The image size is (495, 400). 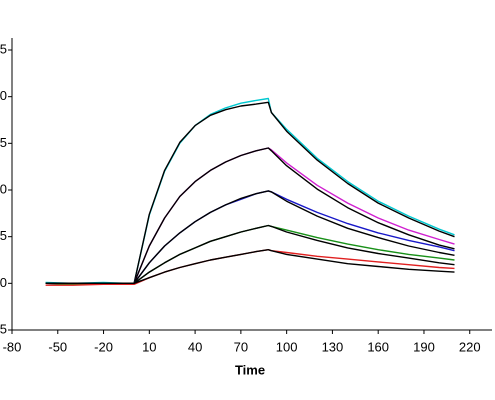 I want to click on y-tick-label: 10, so click(x=3, y=188).